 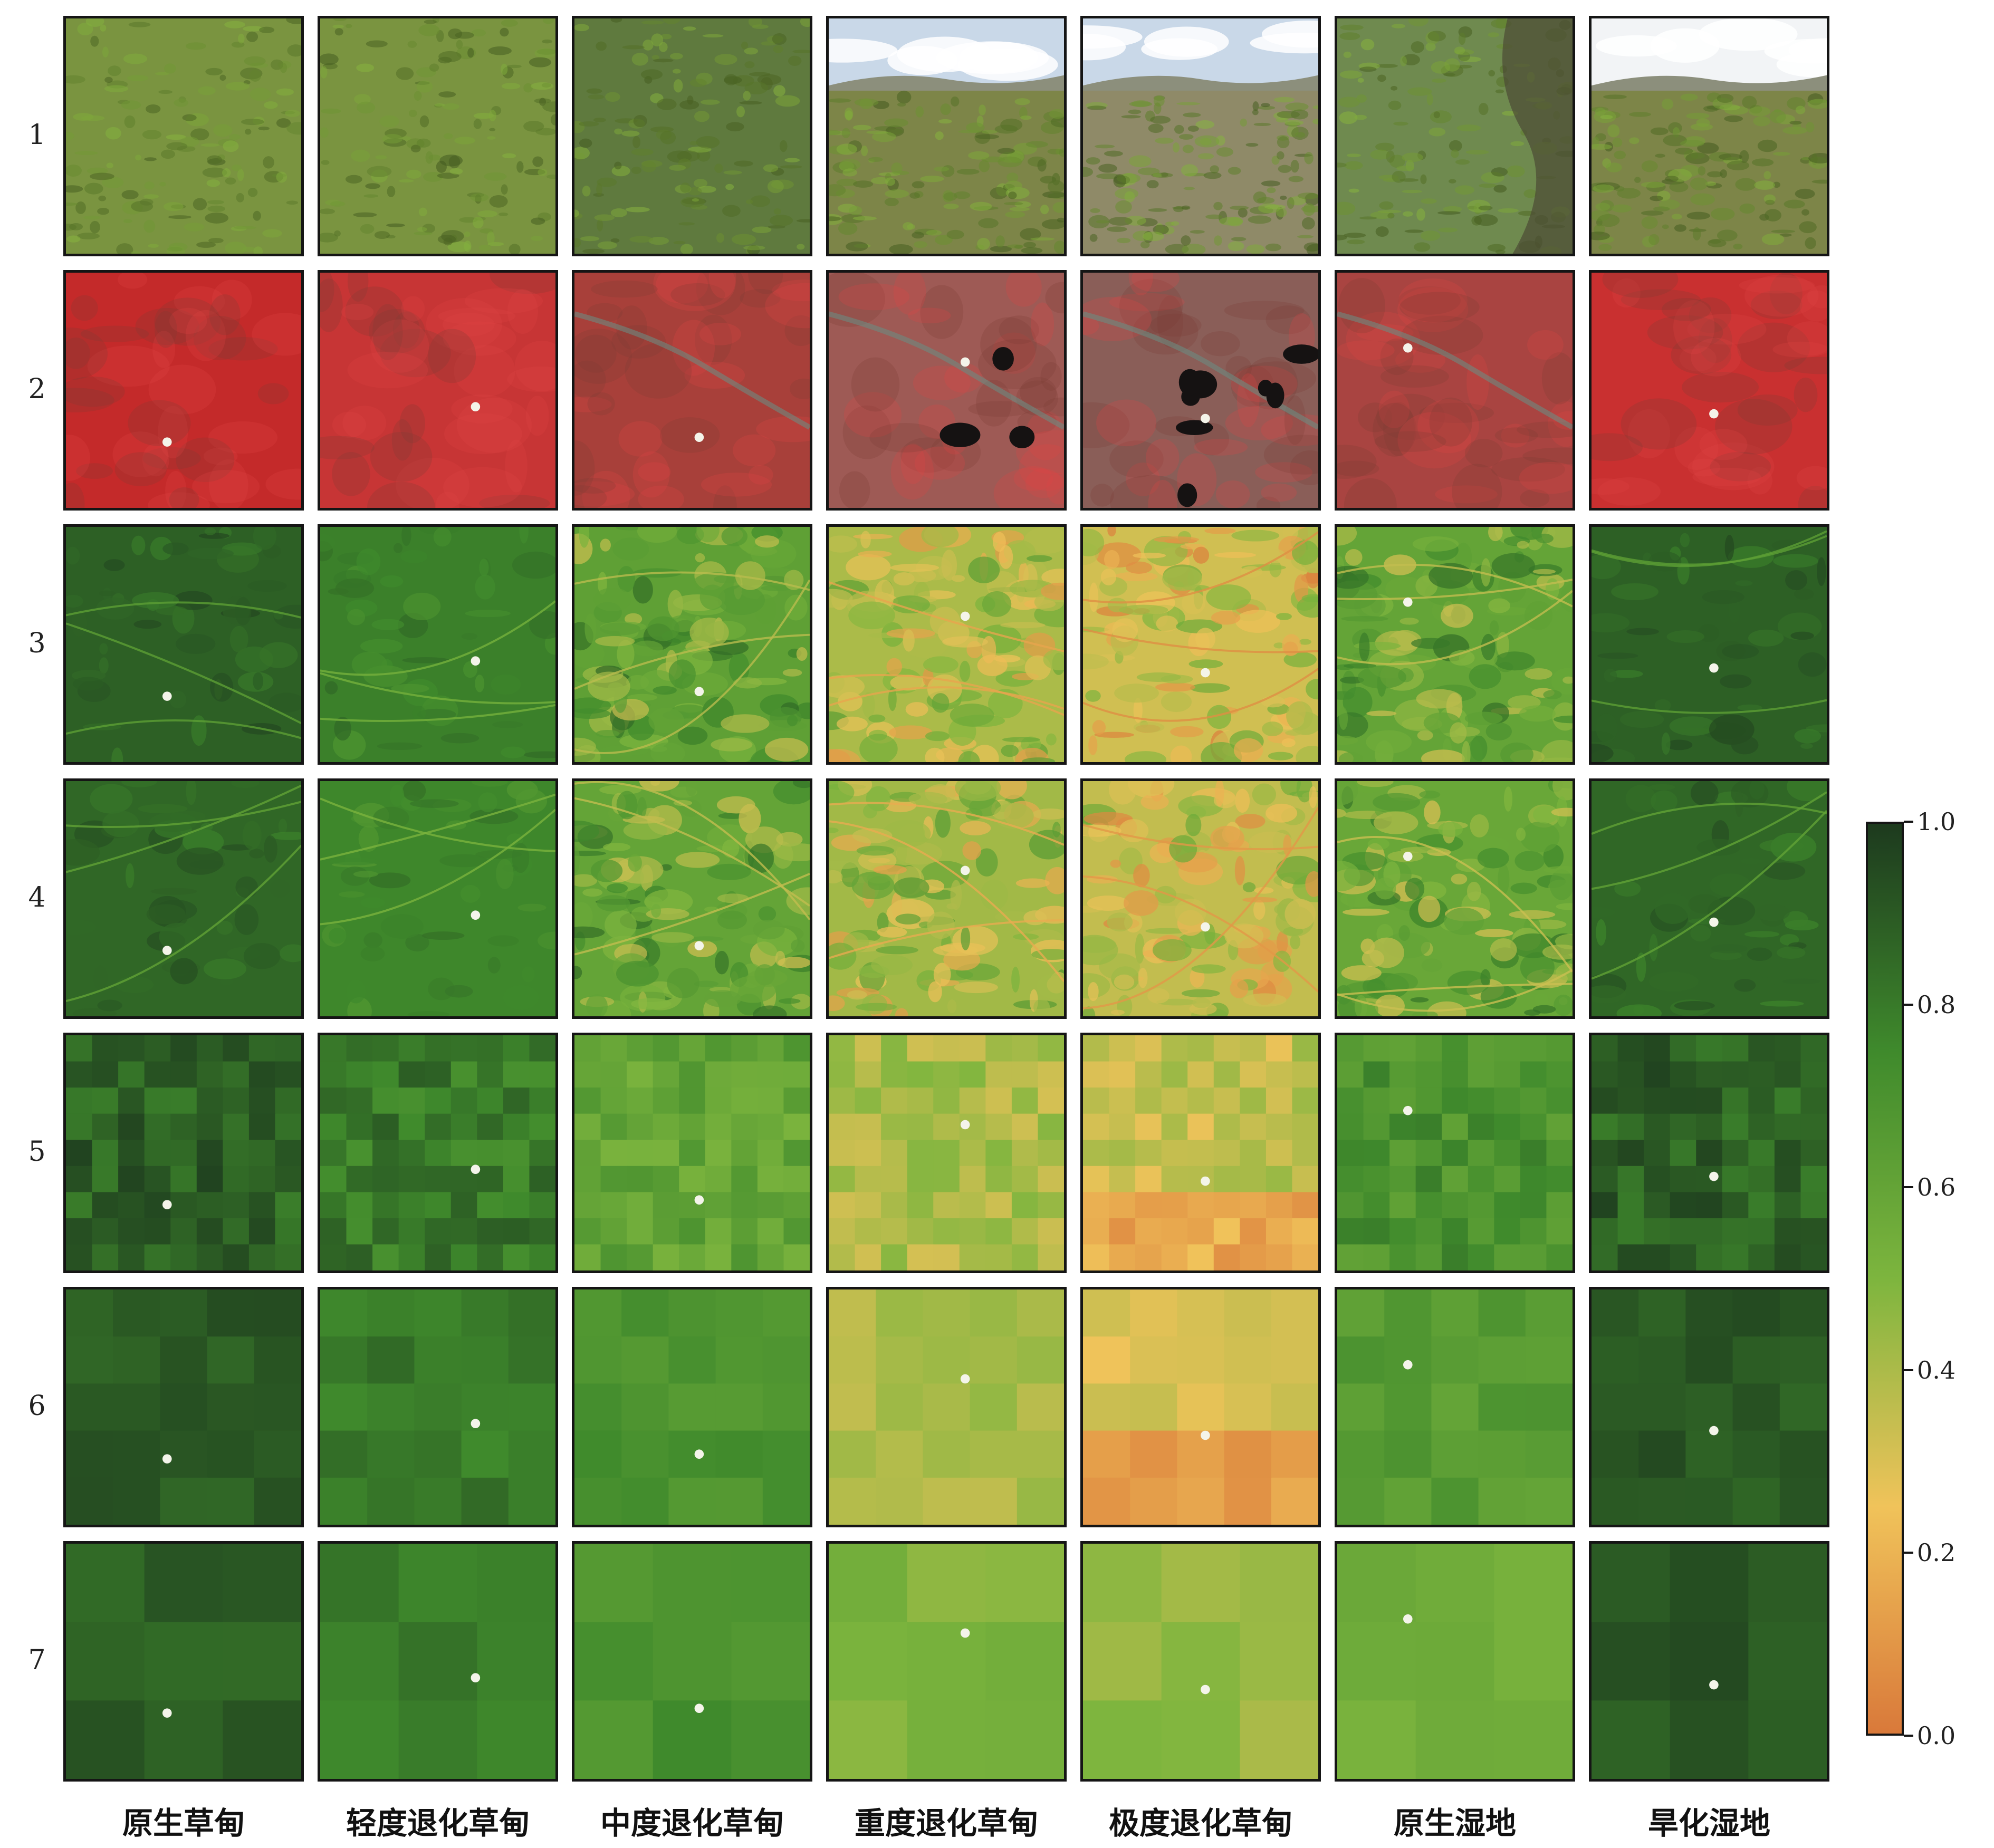 I want to click on image-cell-r4-c5, so click(x=1200, y=898).